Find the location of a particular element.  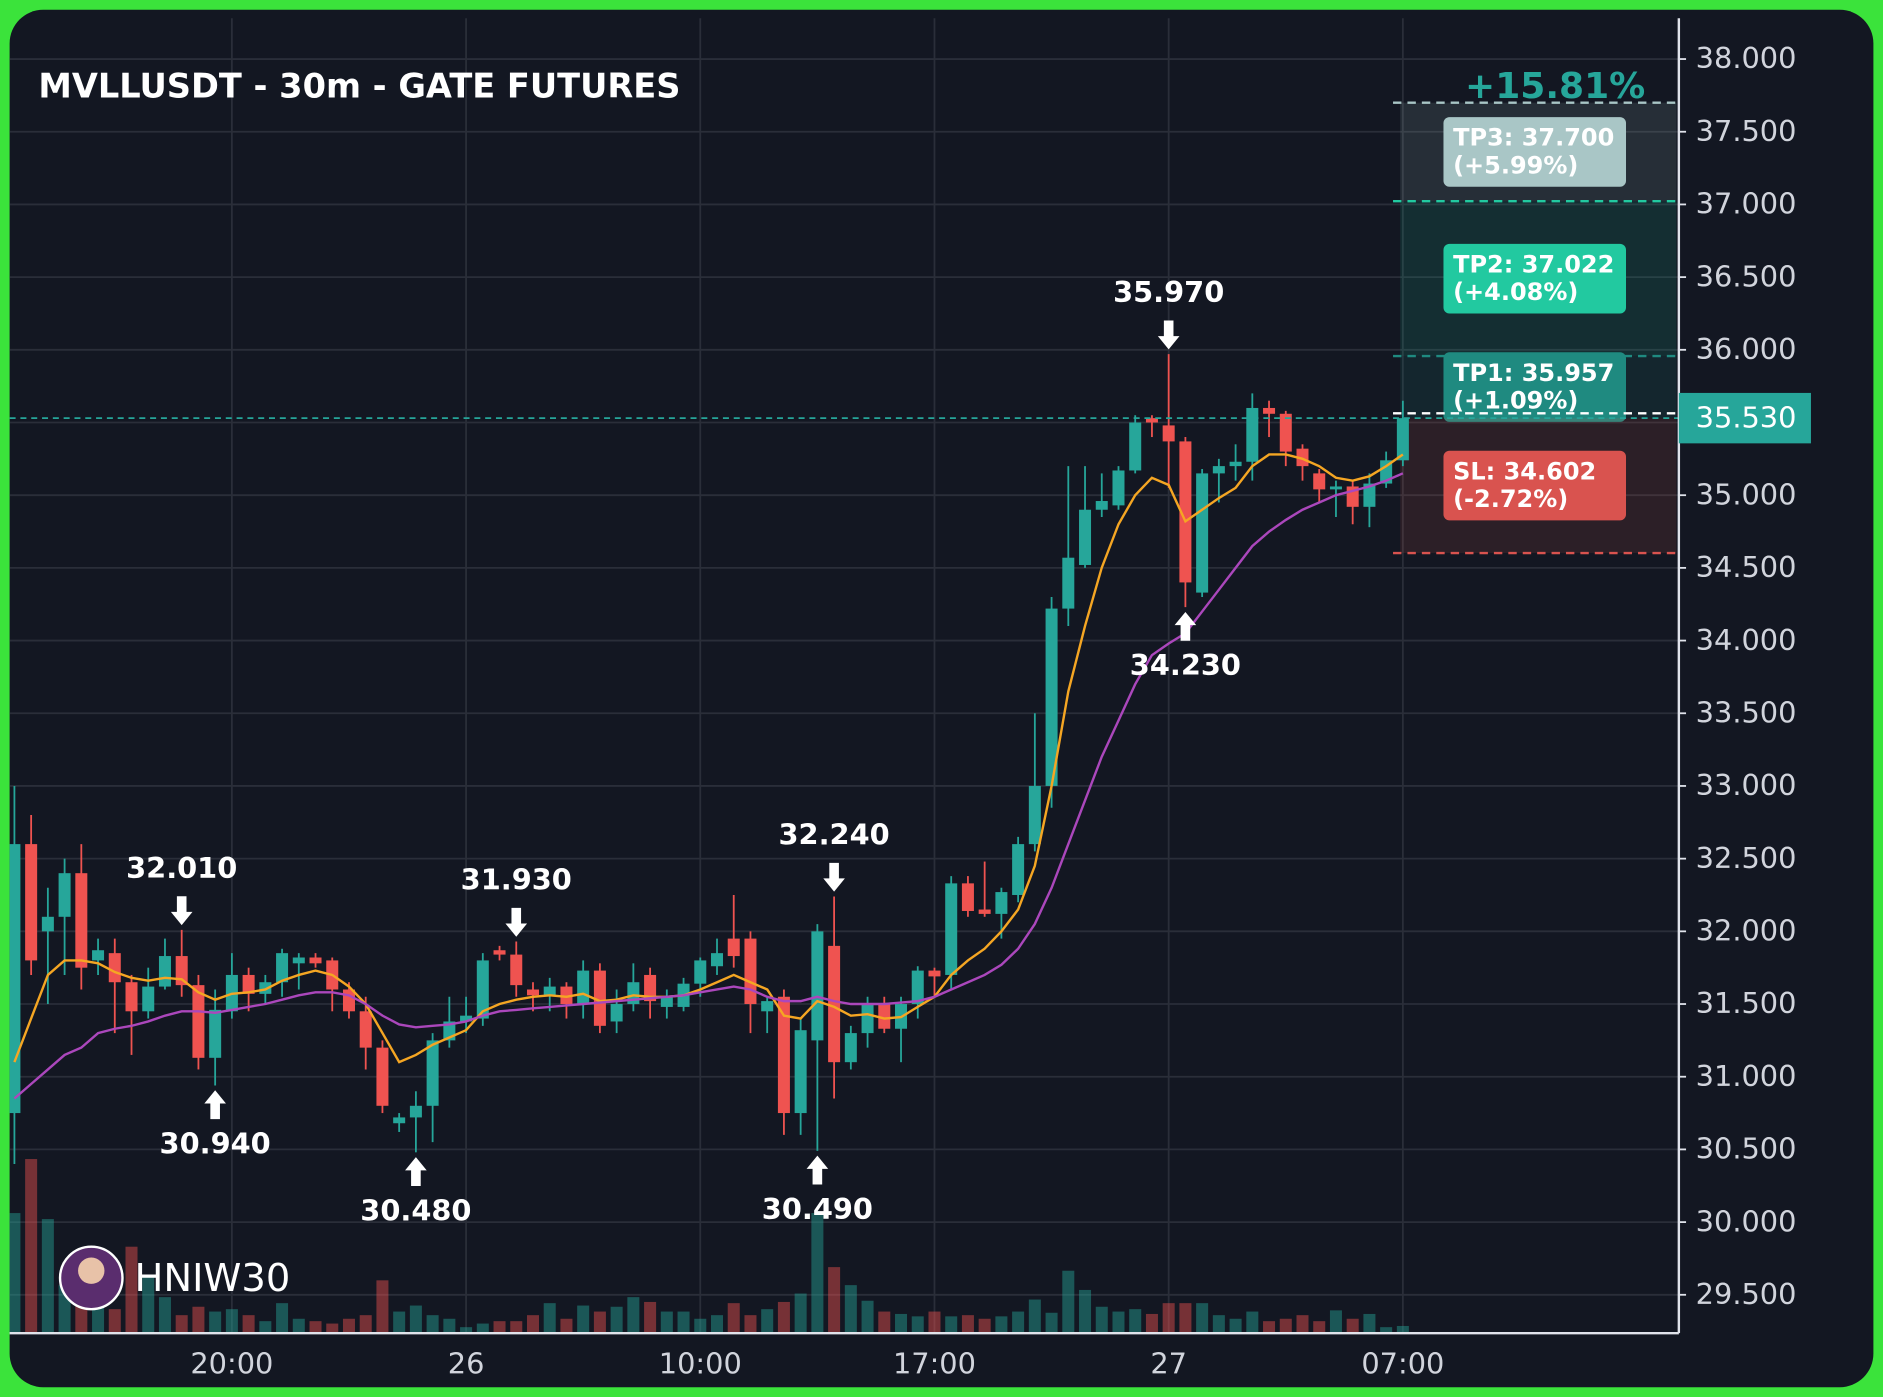

x-tick-label: 20:00 is located at coordinates (231, 1364).